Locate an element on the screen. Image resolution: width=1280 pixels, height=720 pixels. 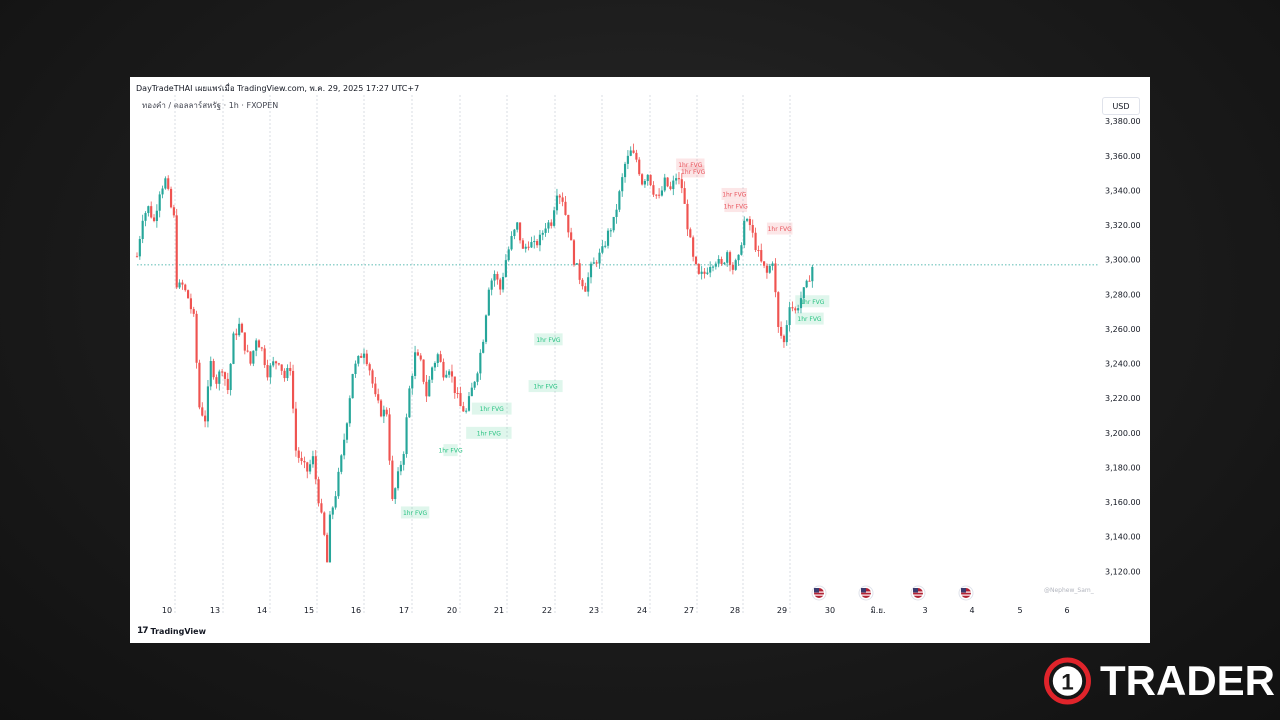
x-tick-label: 29 is located at coordinates (782, 610).